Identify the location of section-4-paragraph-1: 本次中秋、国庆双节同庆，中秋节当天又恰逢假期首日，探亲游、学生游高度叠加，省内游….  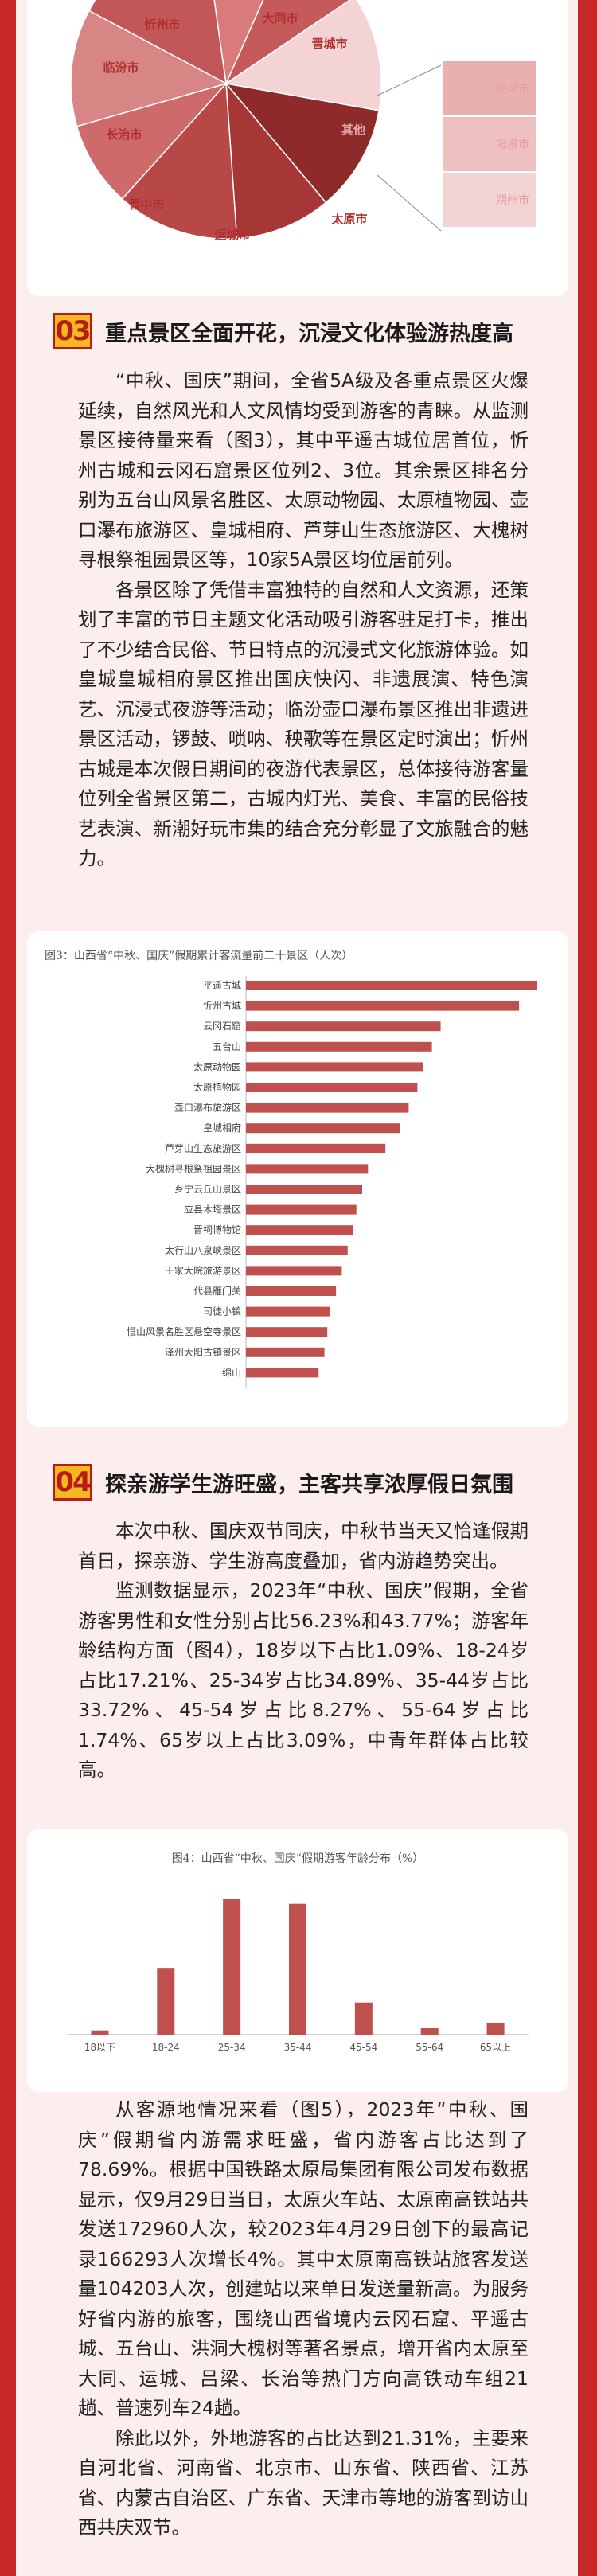
(304, 1546).